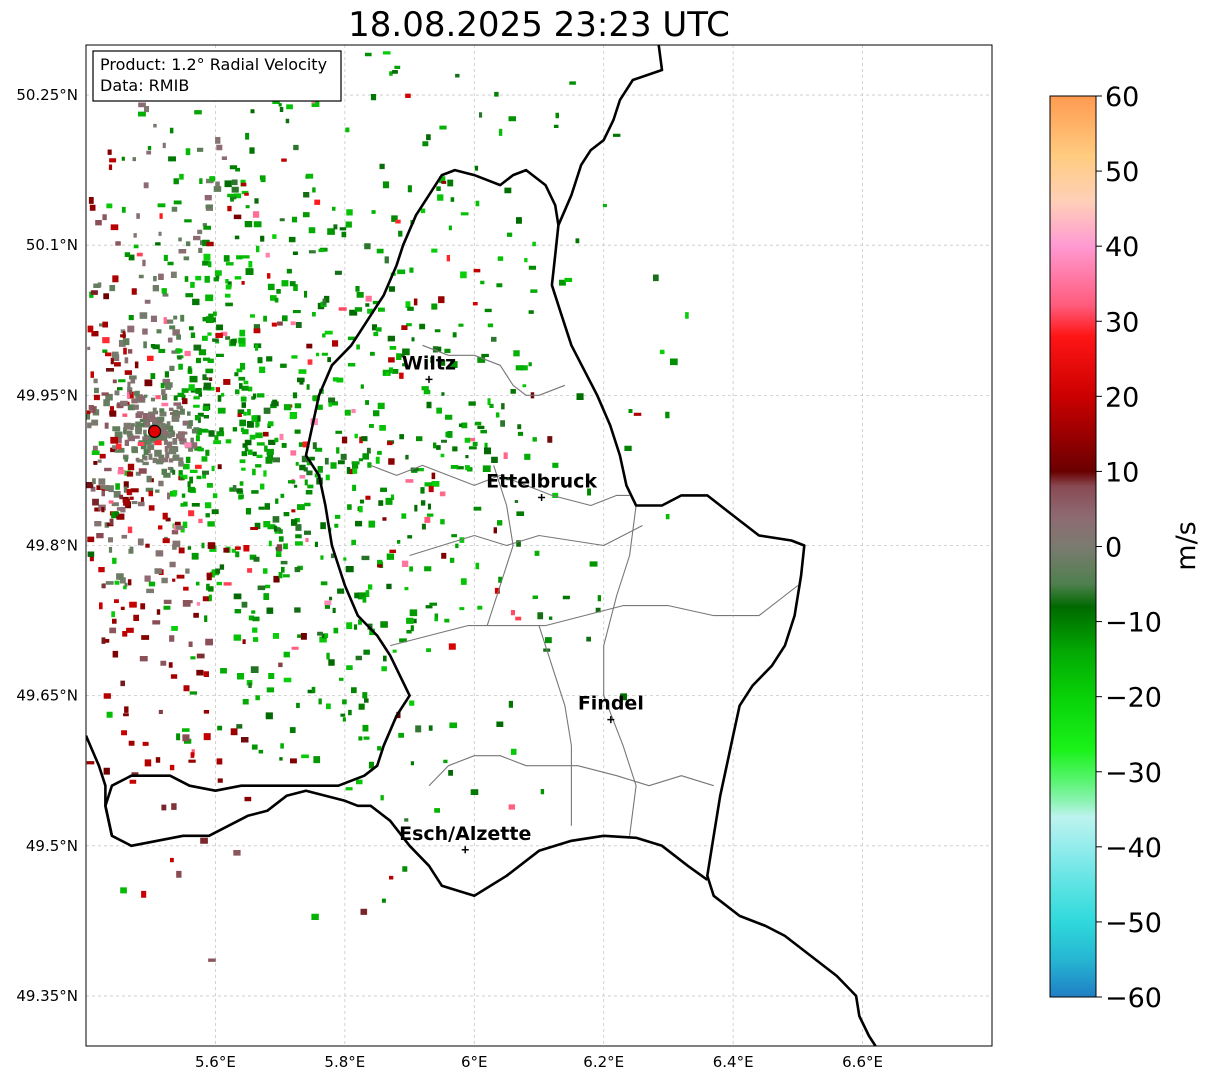  Describe the element at coordinates (52, 546) in the screenshot. I see `lat-tick-label: 49.8°N` at that location.